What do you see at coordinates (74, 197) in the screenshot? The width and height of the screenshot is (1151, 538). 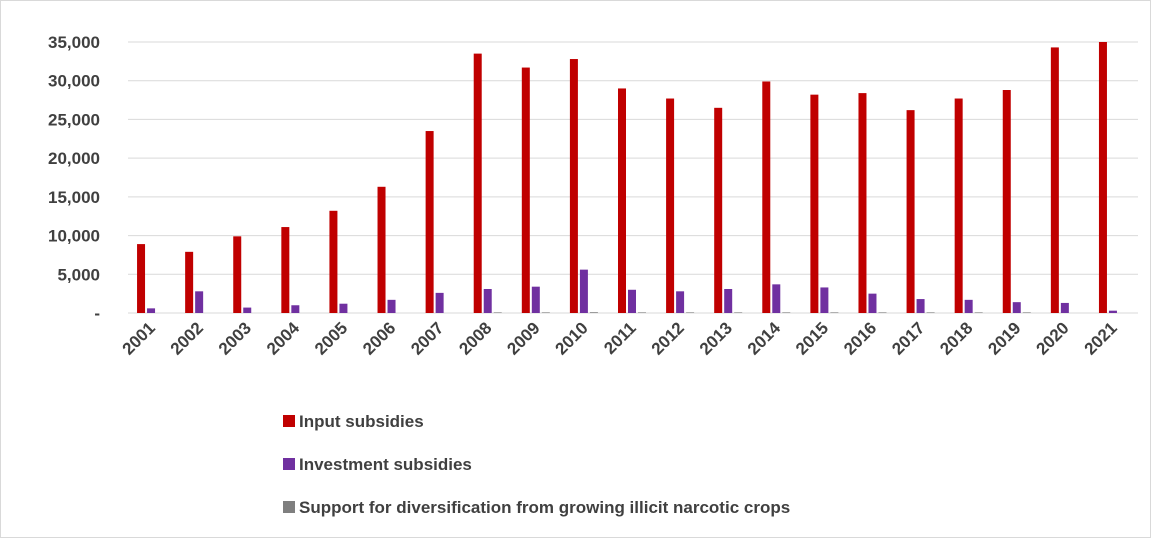 I see `y-tick-label: 15,000` at bounding box center [74, 197].